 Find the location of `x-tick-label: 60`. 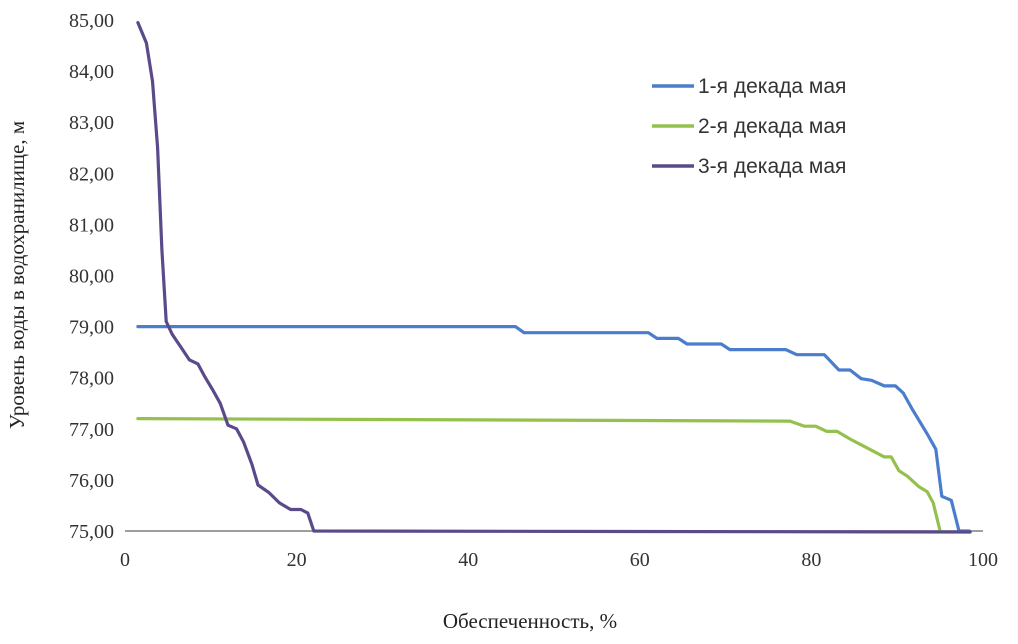

x-tick-label: 60 is located at coordinates (640, 560).